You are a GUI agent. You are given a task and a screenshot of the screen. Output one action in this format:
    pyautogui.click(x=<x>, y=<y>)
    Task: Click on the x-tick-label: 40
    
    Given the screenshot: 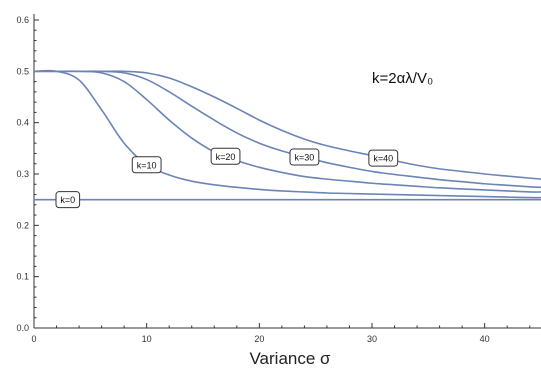 What is the action you would take?
    pyautogui.click(x=485, y=339)
    